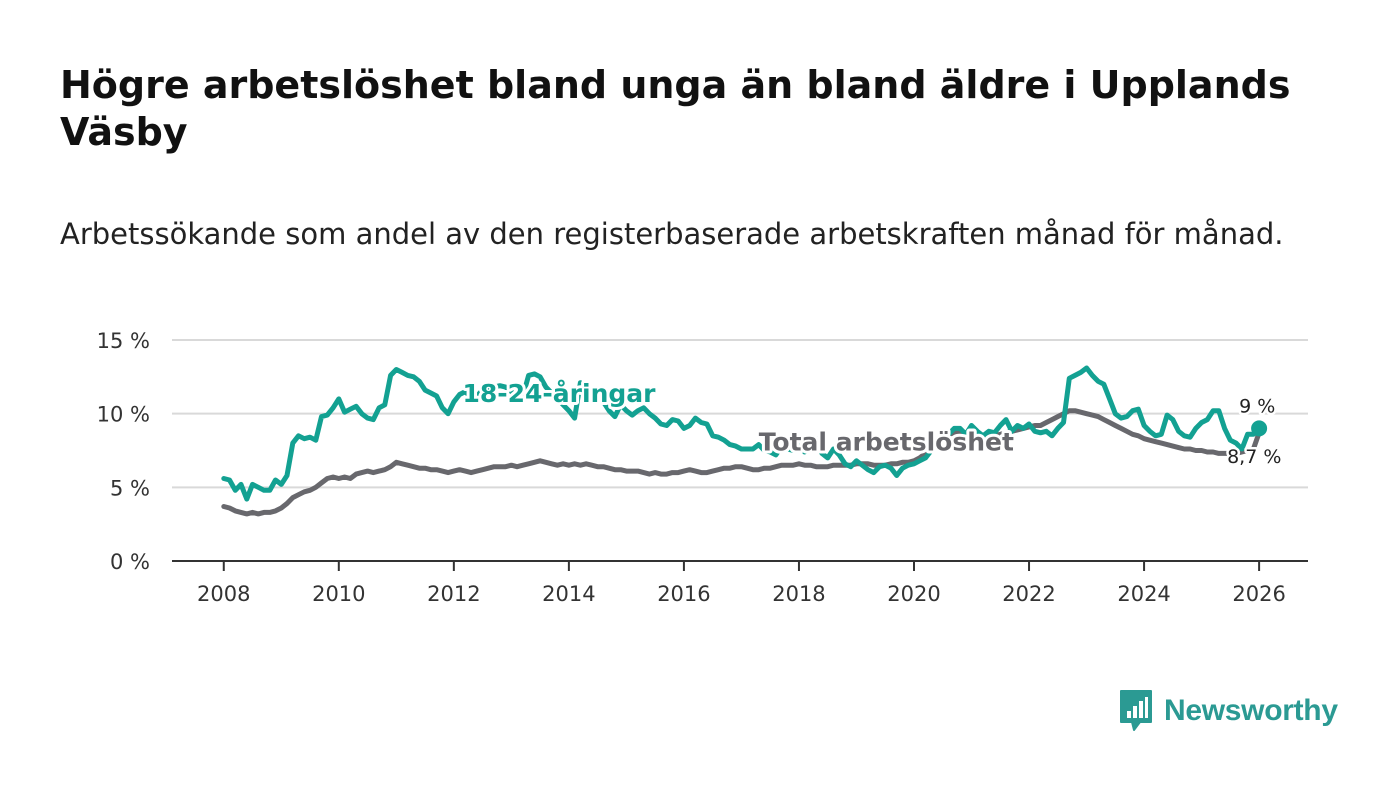 This screenshot has height=794, width=1400. What do you see at coordinates (913, 594) in the screenshot?
I see `x-tick-label-2020: 2020` at bounding box center [913, 594].